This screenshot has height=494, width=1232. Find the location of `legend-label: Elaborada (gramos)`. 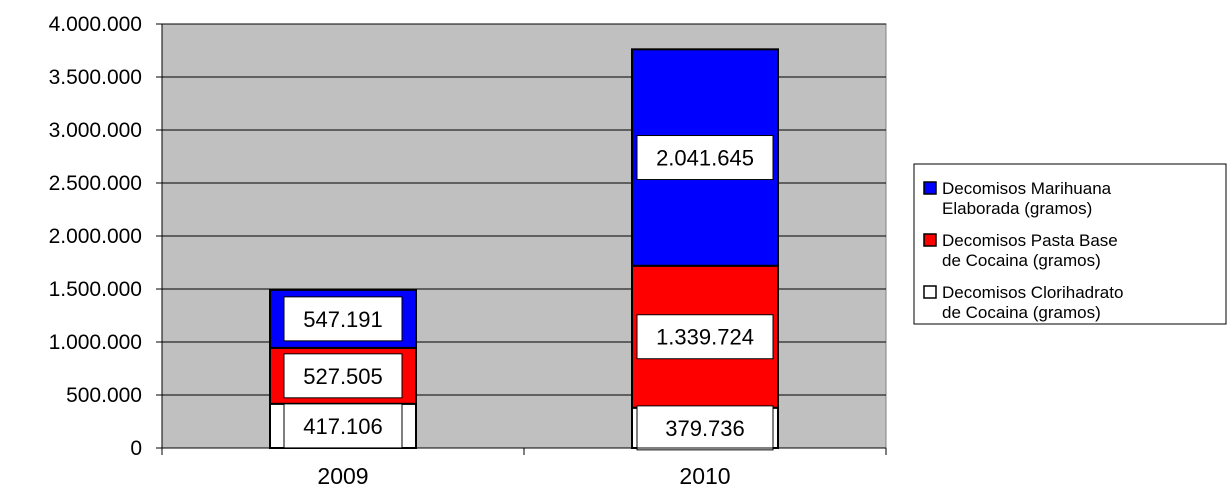

legend-label: Elaborada (gramos) is located at coordinates (1017, 208).